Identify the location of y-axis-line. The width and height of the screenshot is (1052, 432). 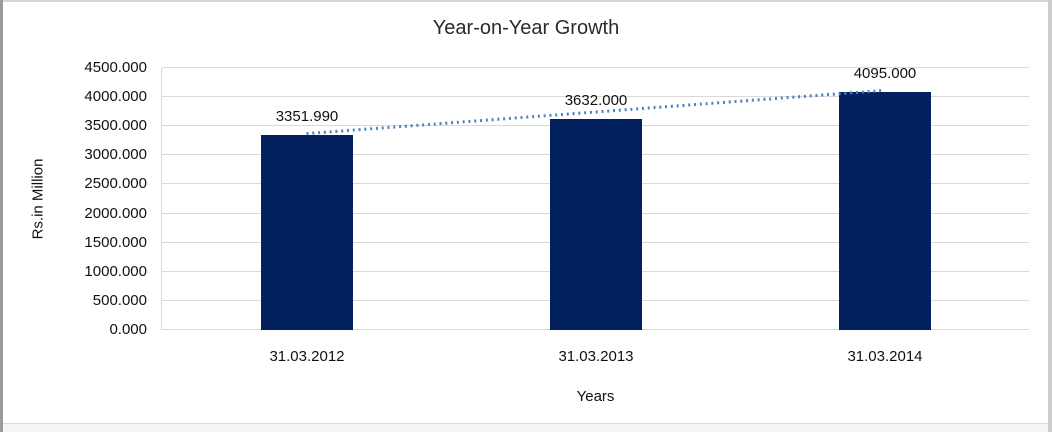
(161, 199).